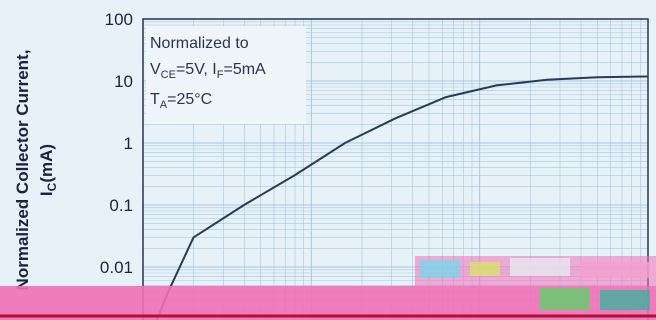 Image resolution: width=656 pixels, height=320 pixels. I want to click on annotation-box, so click(226, 75).